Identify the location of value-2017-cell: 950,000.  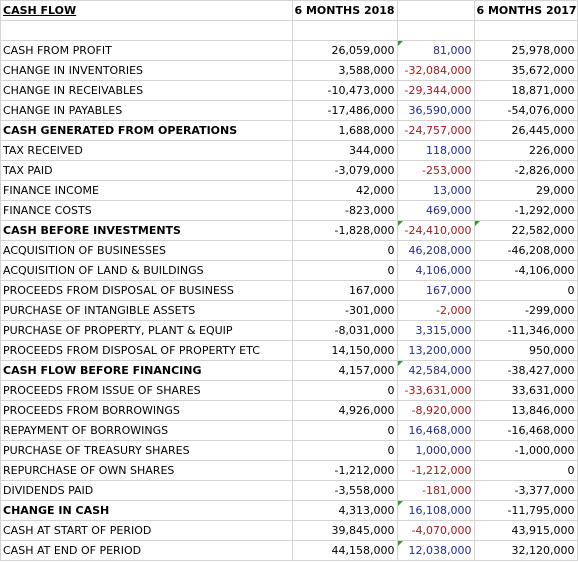
(526, 350).